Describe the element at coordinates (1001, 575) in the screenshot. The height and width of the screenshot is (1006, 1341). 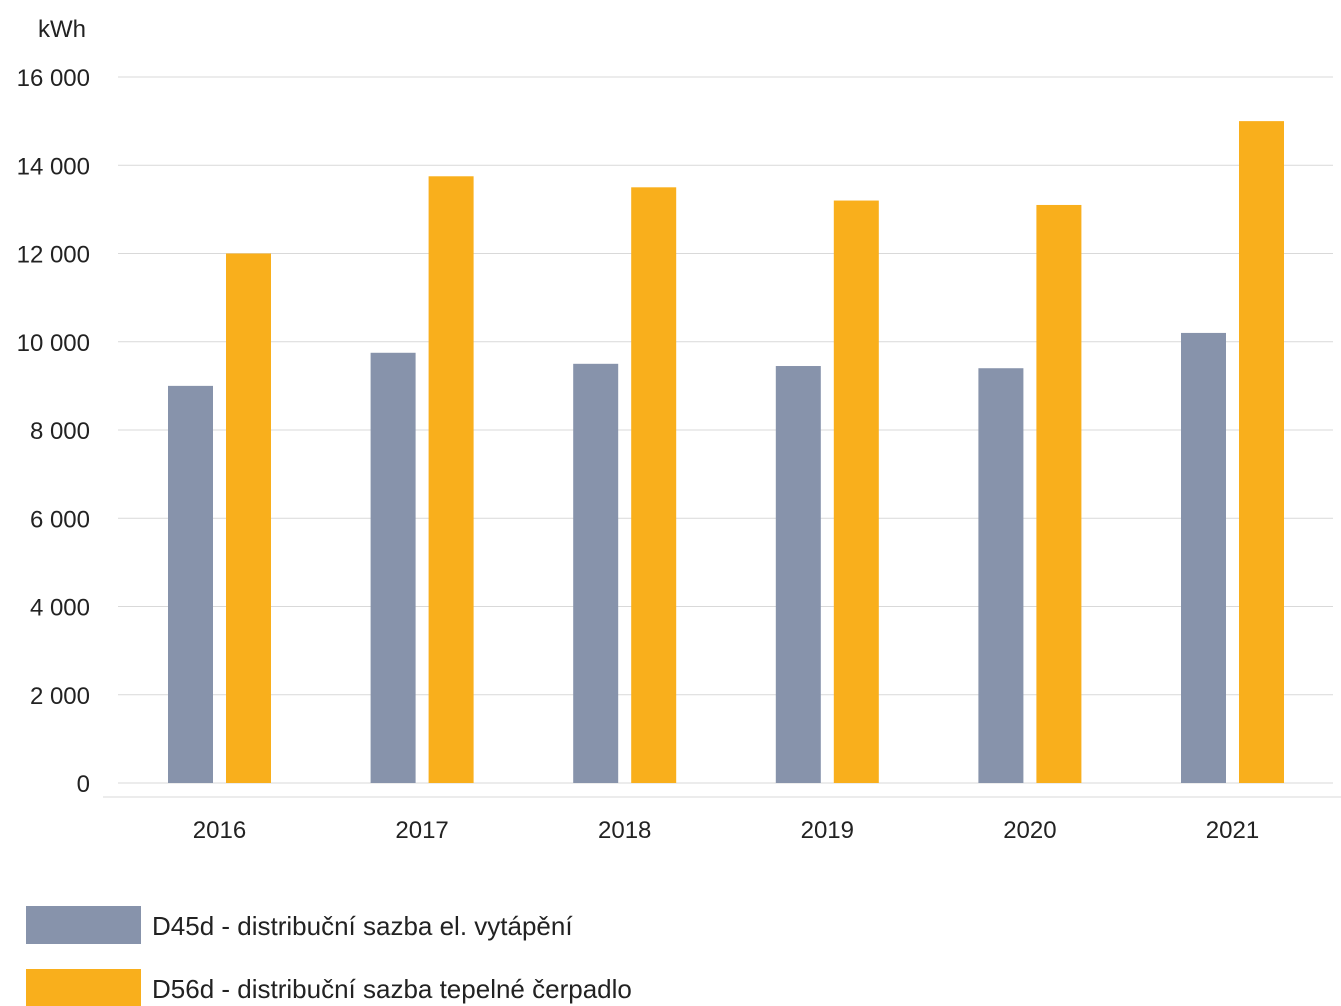
I see `bar-d45d-2020` at that location.